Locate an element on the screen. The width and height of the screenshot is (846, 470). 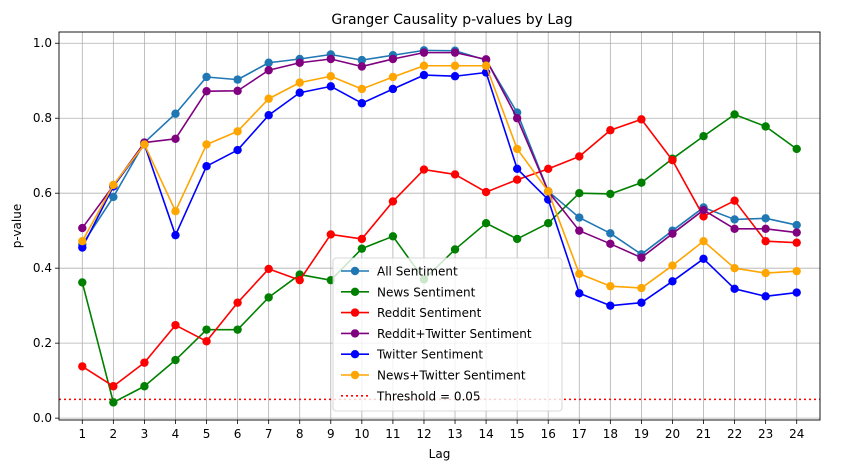
legend-label: Reddit+Twitter Sentiment is located at coordinates (454, 334).